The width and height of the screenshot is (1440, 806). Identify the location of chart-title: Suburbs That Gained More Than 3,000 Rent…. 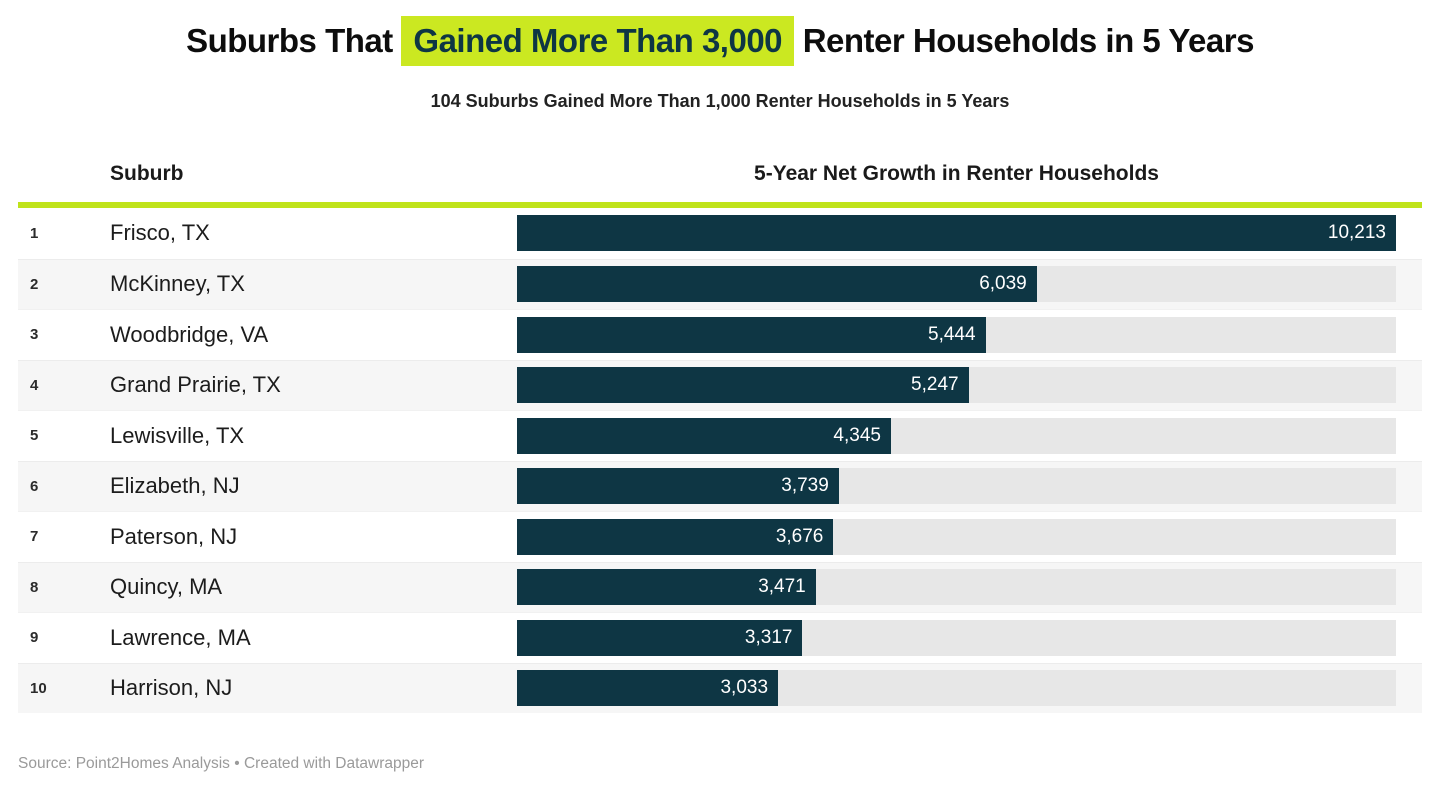
(720, 41).